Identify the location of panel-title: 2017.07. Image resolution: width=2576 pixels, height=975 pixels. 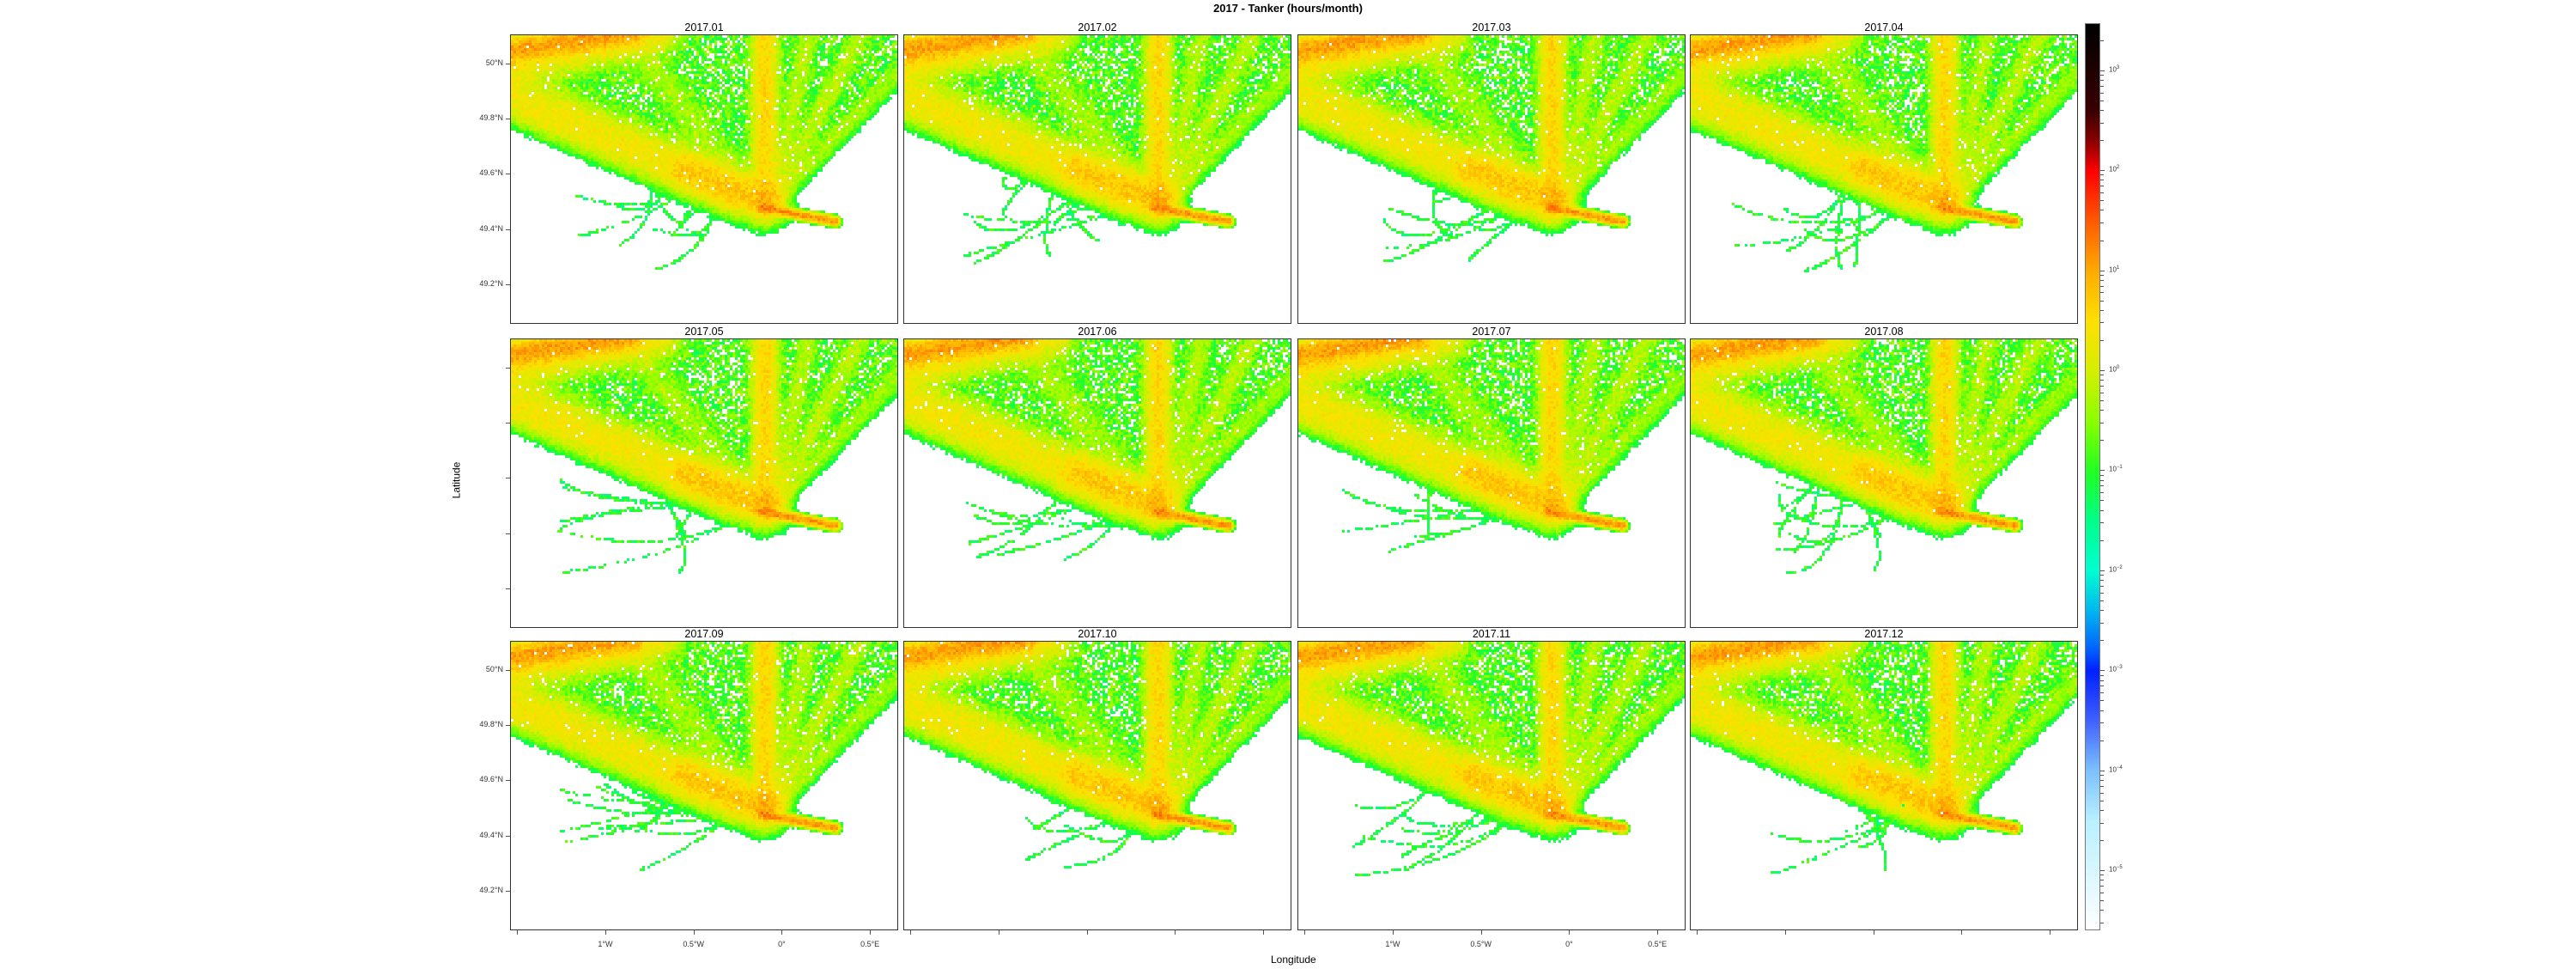
(1492, 332).